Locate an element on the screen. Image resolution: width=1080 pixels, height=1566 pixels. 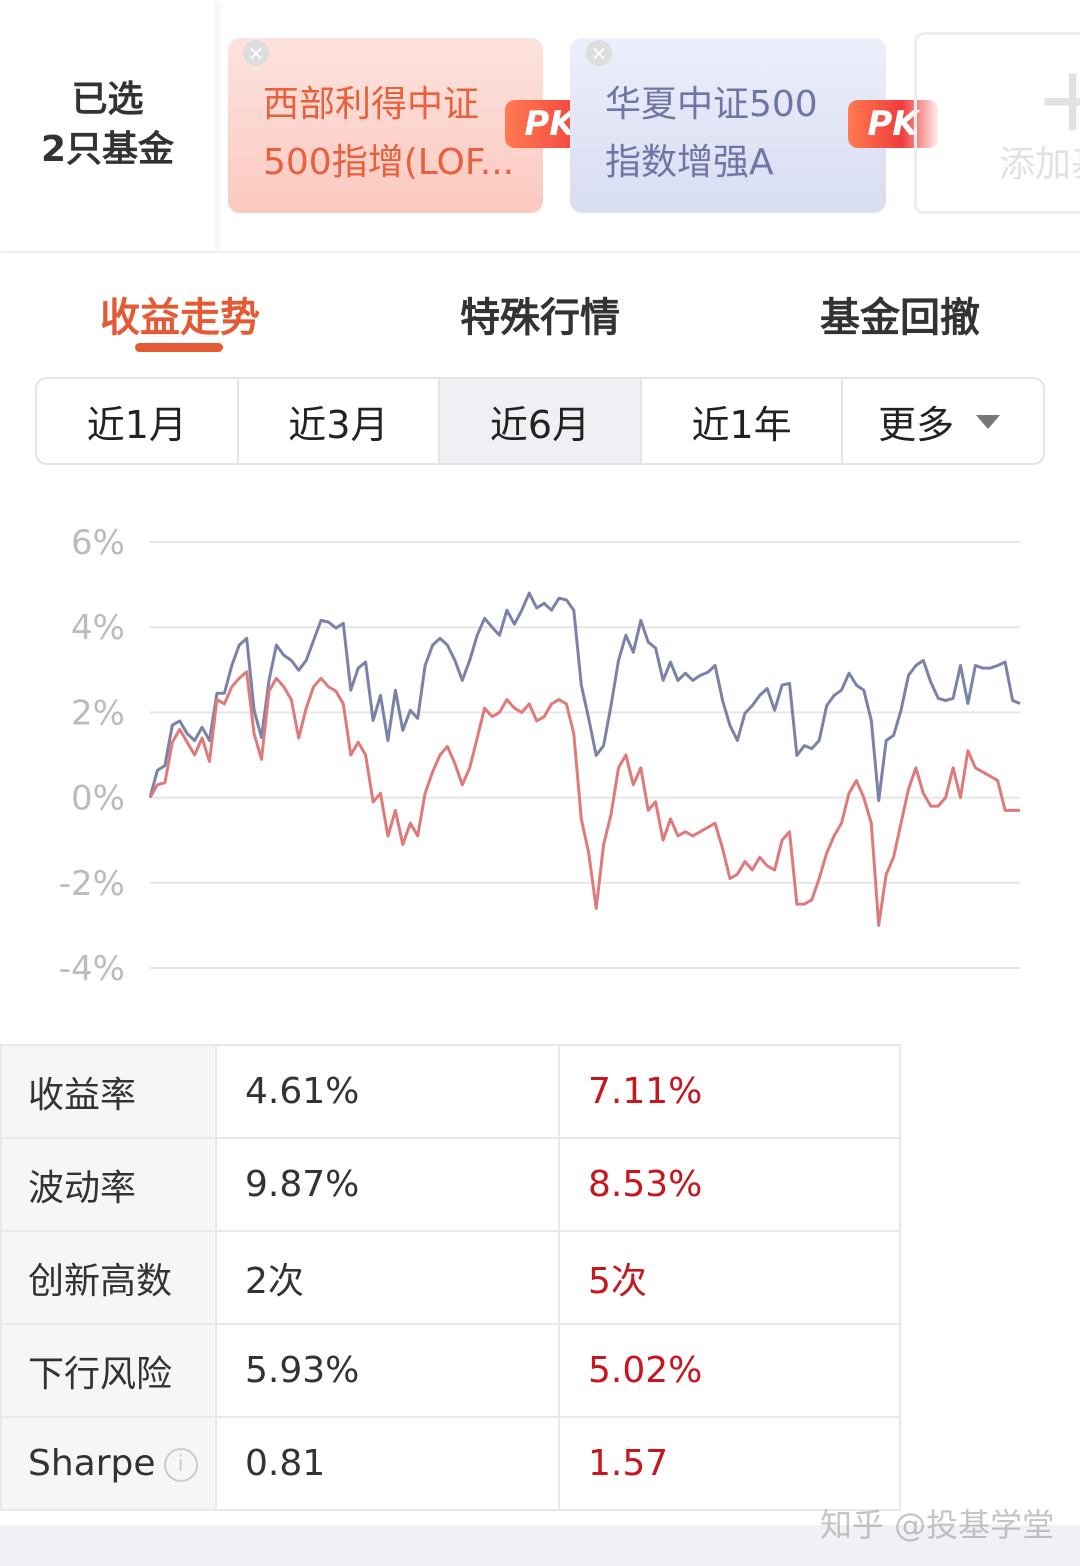
row-label: 波动率 is located at coordinates (82, 1188).